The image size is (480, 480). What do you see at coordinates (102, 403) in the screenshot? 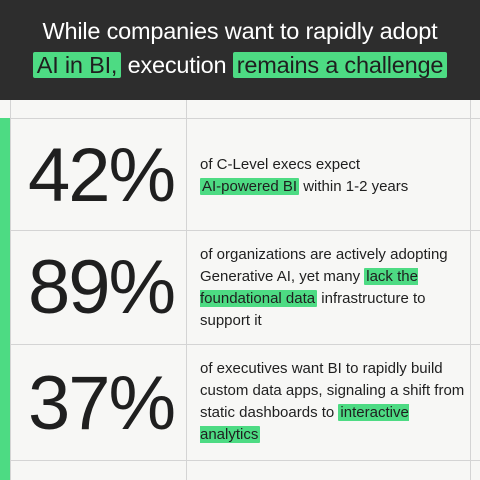
I see `stat-value-3: 37%` at bounding box center [102, 403].